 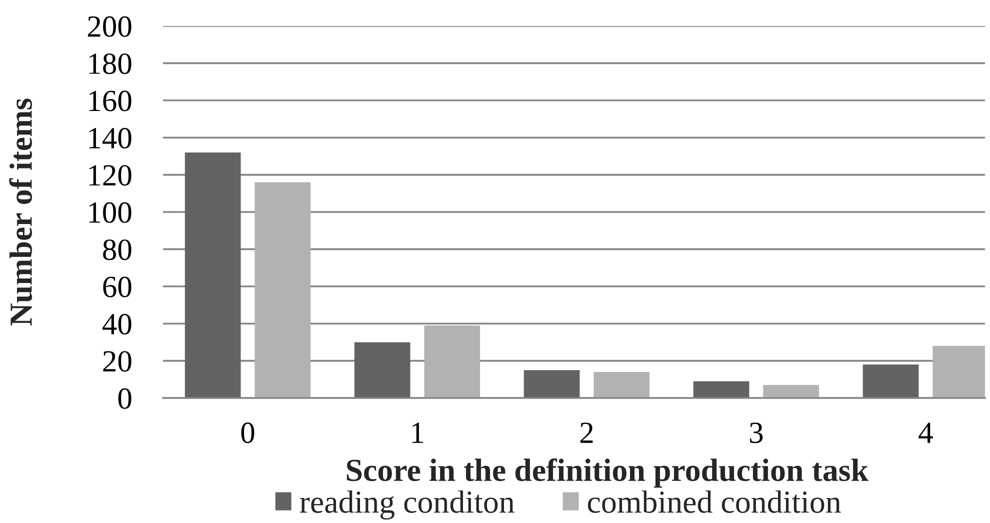 I want to click on legend-label: combined condition, so click(x=714, y=501).